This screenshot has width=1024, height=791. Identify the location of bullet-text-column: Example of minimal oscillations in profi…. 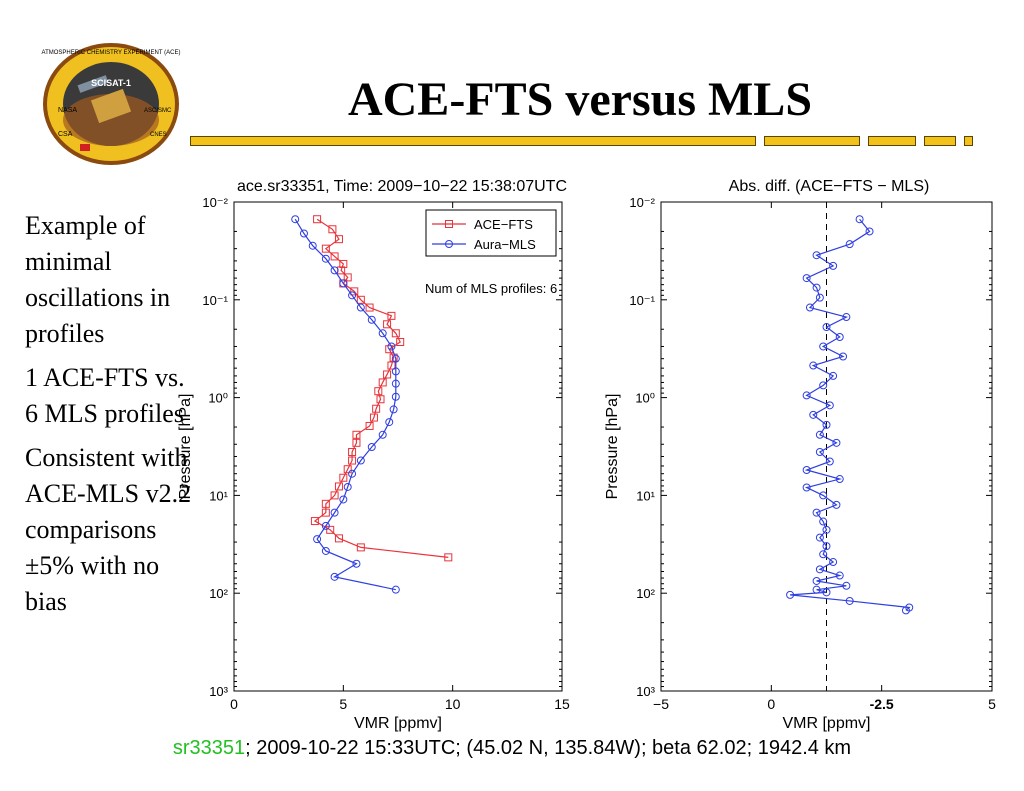
(110, 418).